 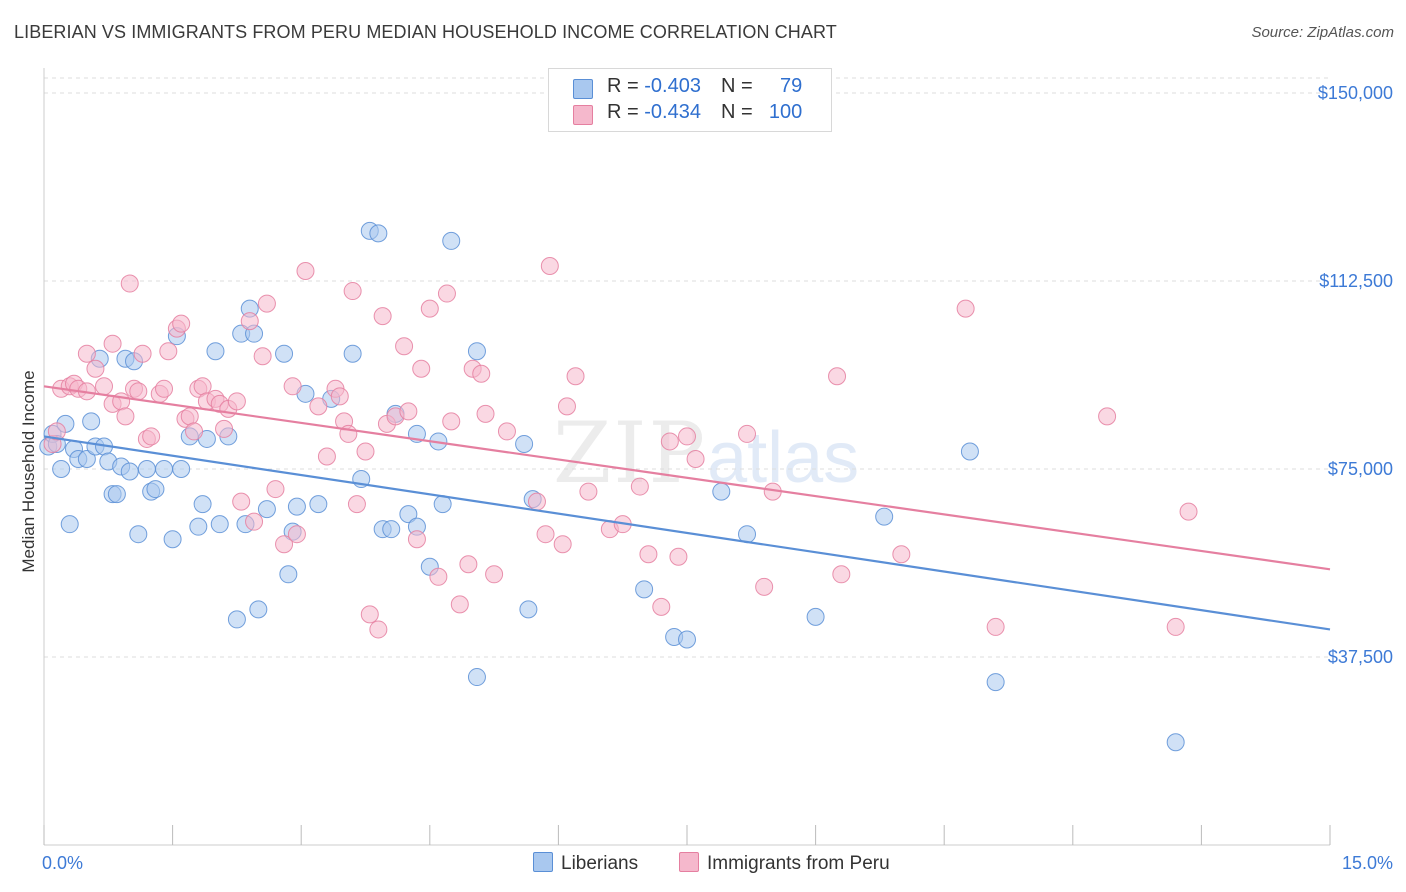 I want to click on bottom-legend-peru: Immigrants from Peru, so click(x=784, y=863).